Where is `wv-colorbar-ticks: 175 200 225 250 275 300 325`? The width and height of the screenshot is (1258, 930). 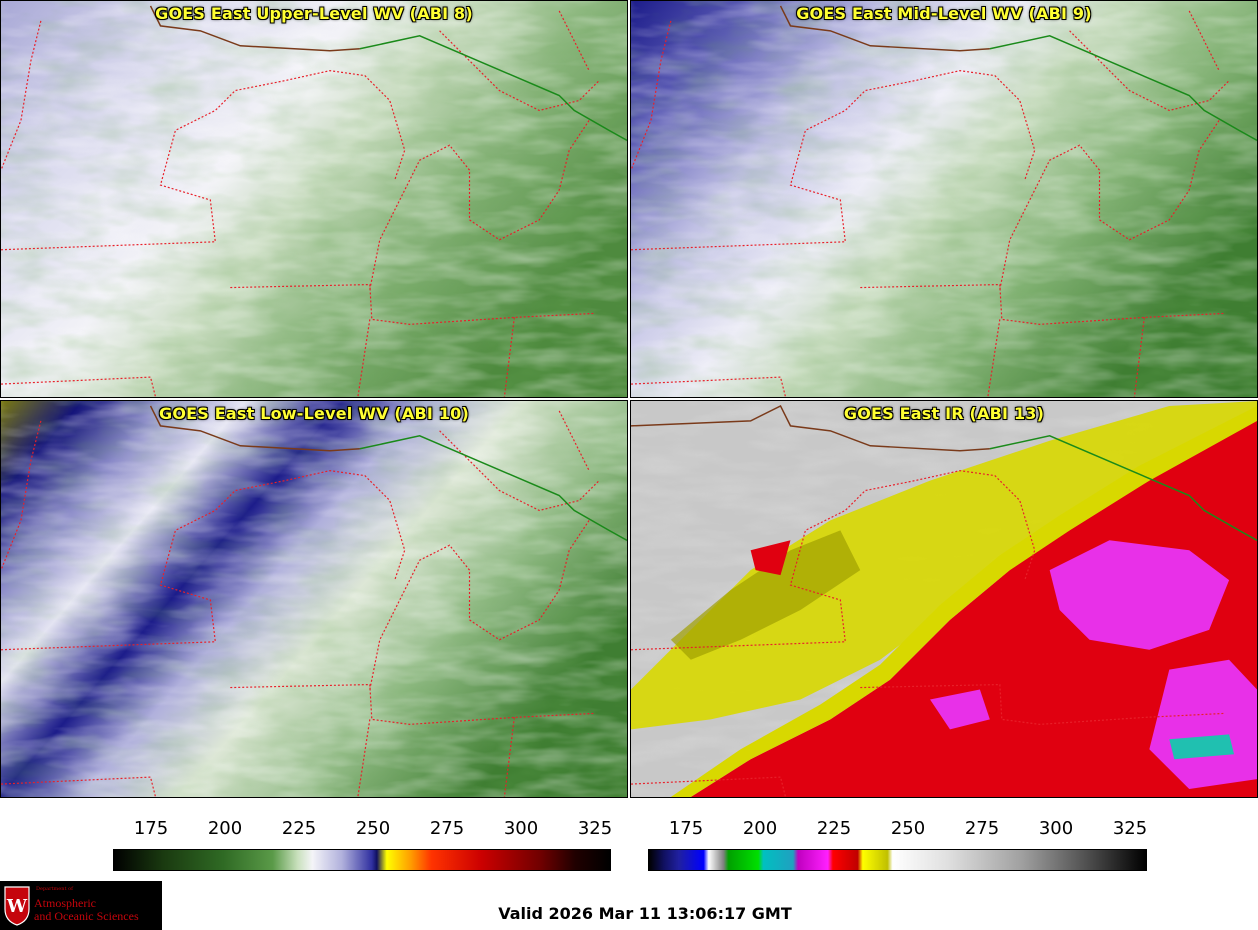 wv-colorbar-ticks: 175 200 225 250 275 300 325 is located at coordinates (314, 830).